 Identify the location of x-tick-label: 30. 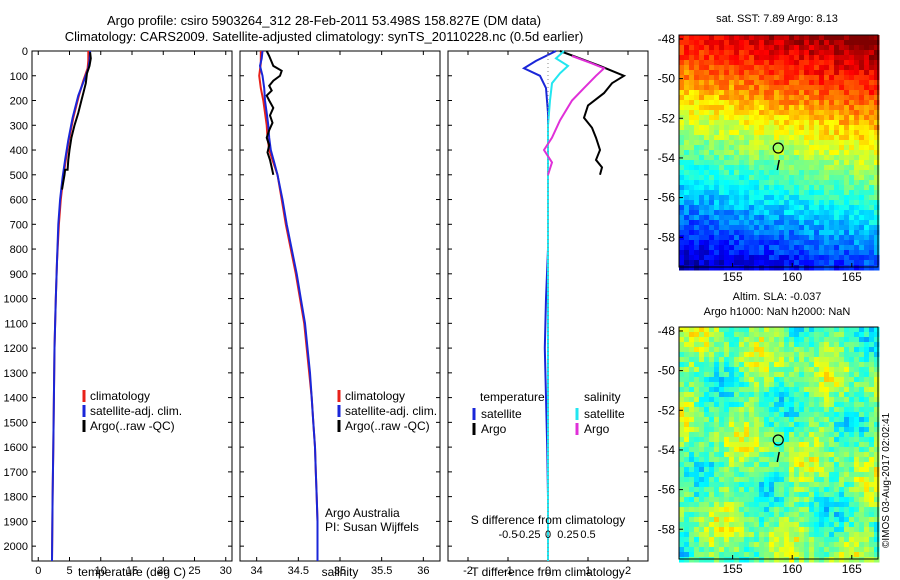
(226, 571).